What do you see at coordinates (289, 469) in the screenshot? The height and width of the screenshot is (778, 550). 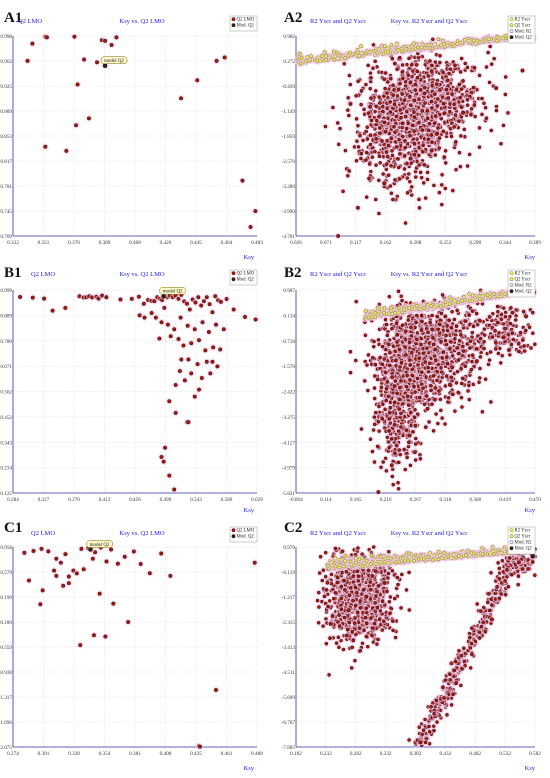 I see `y-tick-label: -4.979` at bounding box center [289, 469].